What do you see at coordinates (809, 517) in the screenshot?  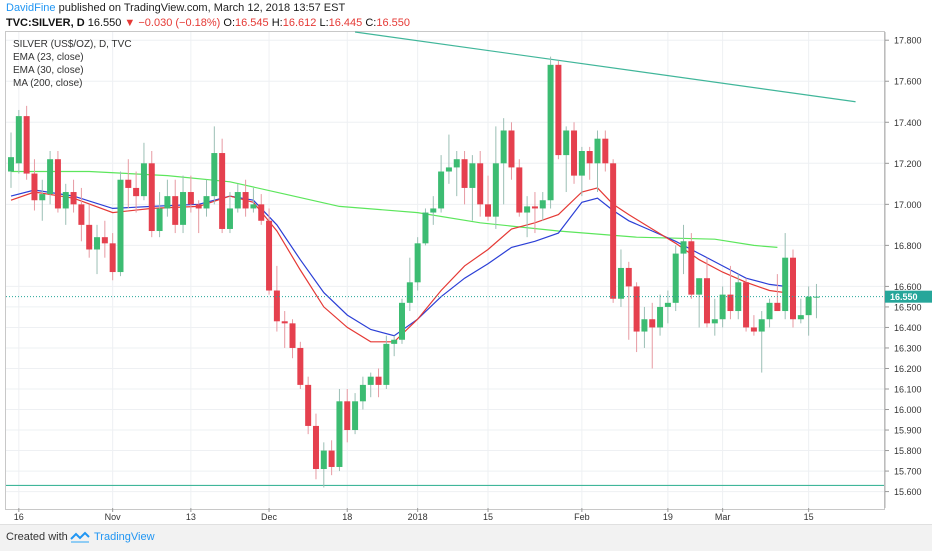 I see `time-tick-label: 15` at bounding box center [809, 517].